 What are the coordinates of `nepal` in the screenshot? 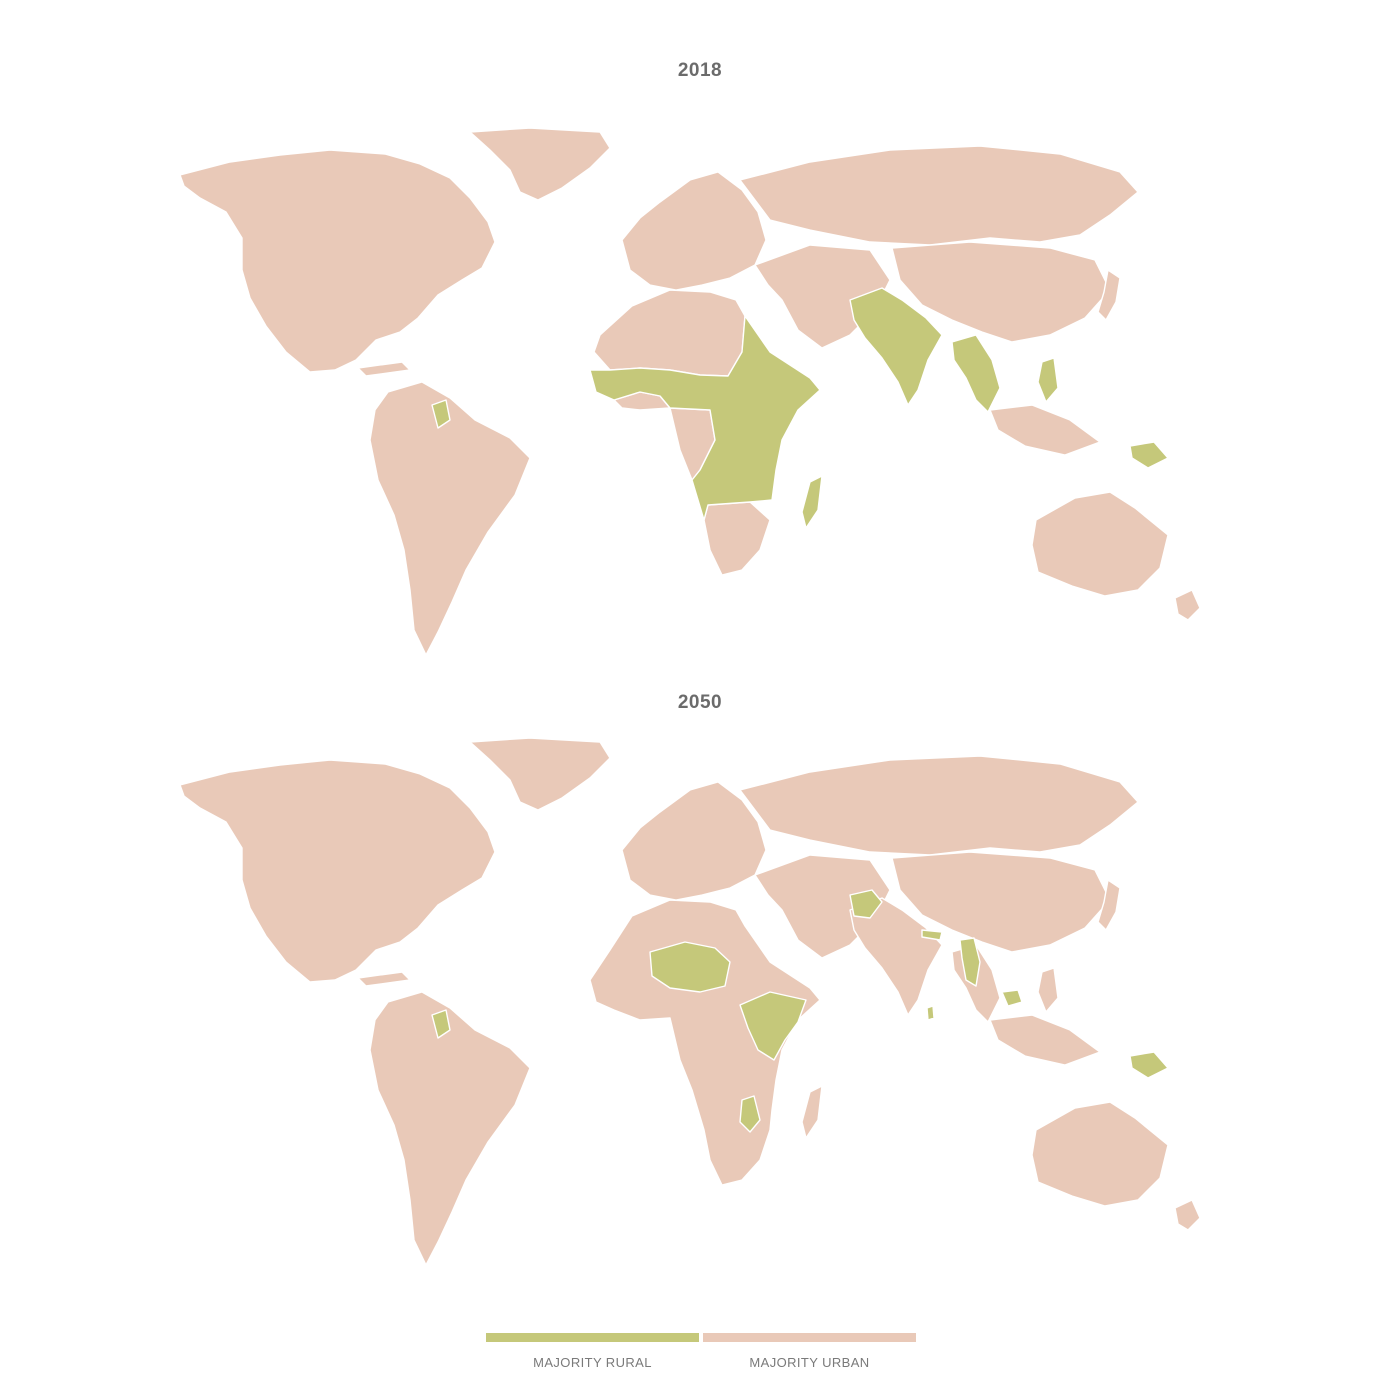 It's located at (932, 935).